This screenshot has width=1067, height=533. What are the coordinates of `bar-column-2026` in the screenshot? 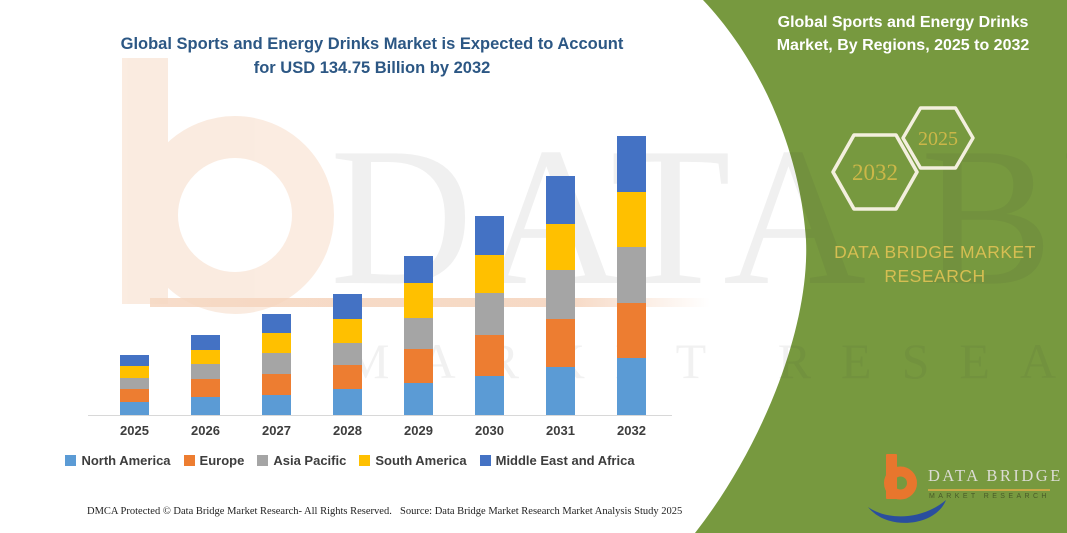 It's located at (205, 375).